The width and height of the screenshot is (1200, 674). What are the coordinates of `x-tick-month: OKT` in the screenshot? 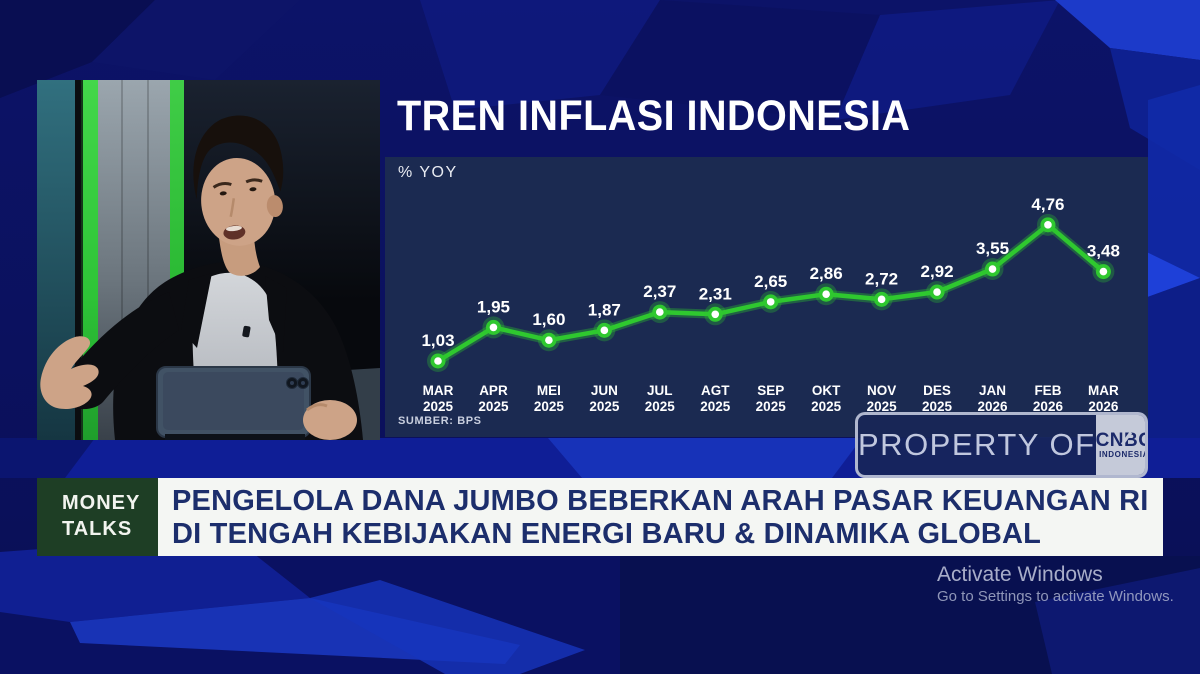 It's located at (826, 390).